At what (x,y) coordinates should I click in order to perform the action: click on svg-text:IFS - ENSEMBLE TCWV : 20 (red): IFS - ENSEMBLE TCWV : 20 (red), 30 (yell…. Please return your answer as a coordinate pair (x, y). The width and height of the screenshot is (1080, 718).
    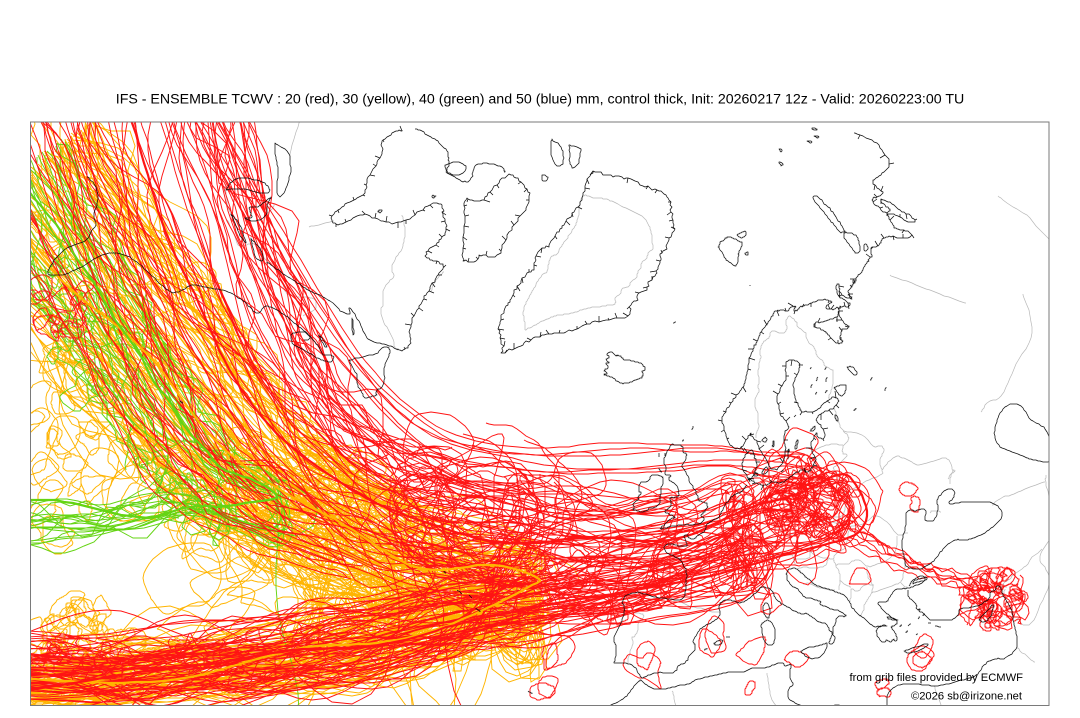
    Looking at the image, I should click on (540, 100).